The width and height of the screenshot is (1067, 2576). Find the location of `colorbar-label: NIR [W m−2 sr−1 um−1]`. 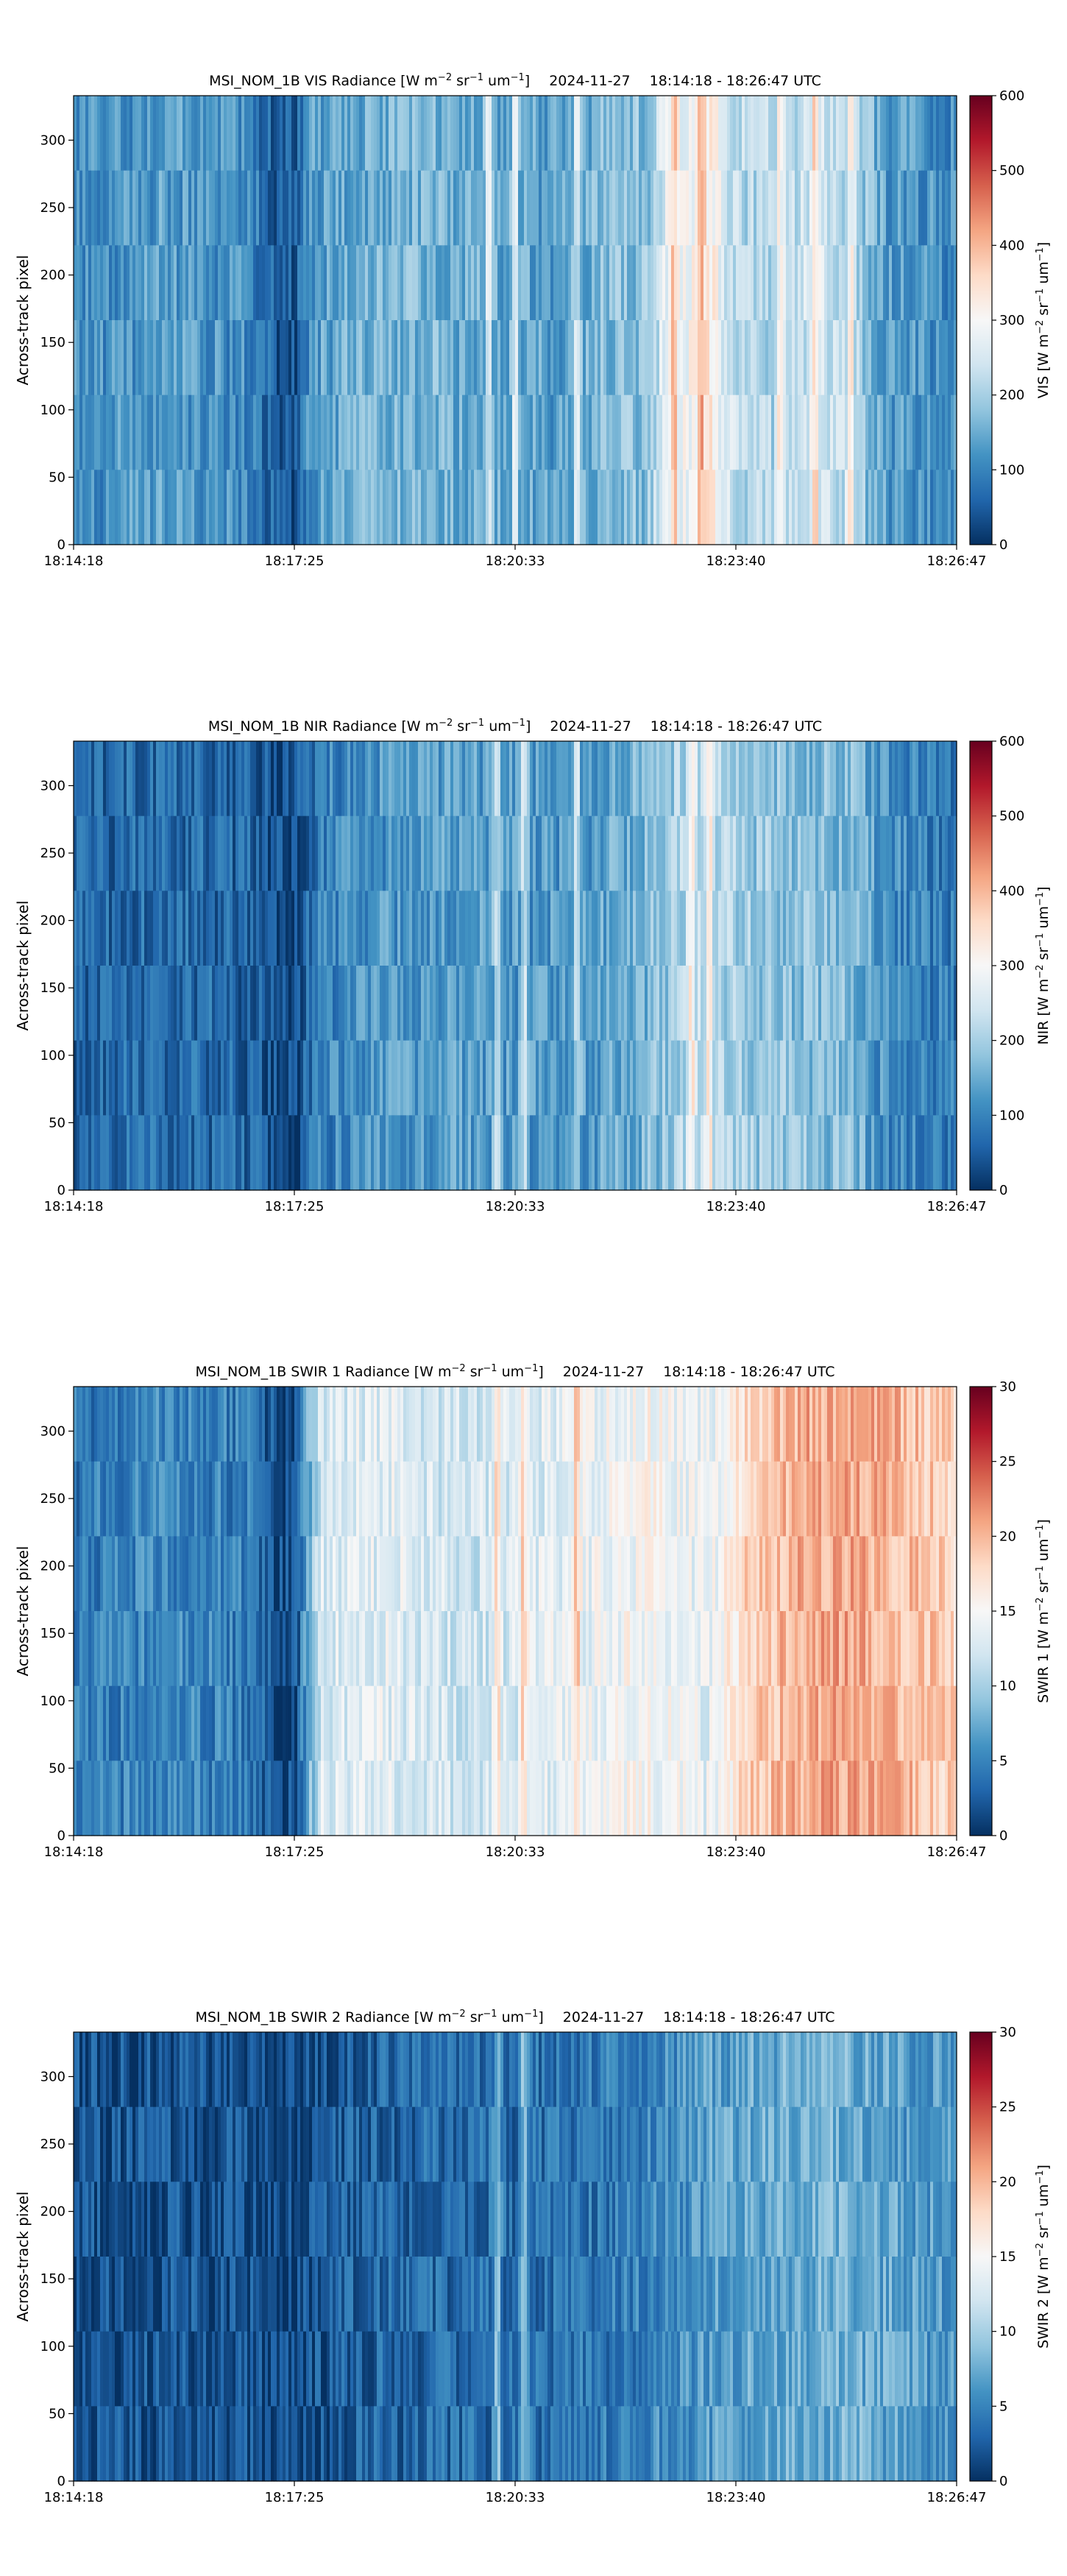

colorbar-label: NIR [W m−2 sr−1 um−1] is located at coordinates (1043, 965).